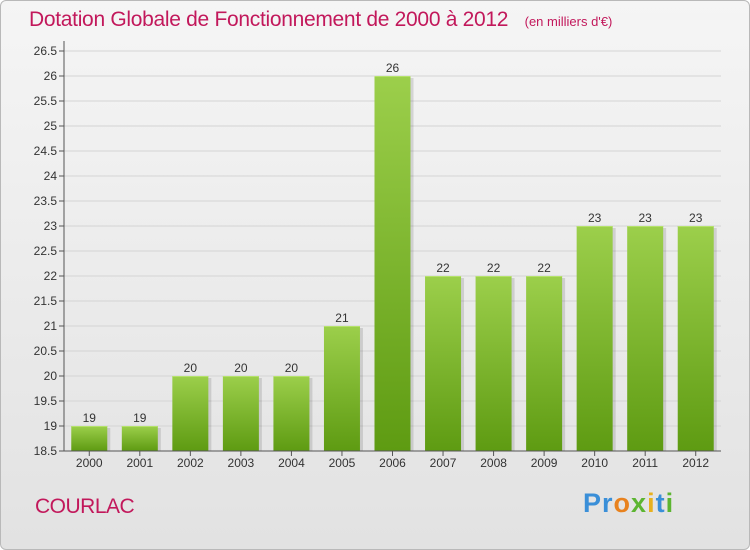 Image resolution: width=750 pixels, height=550 pixels. I want to click on y-tick-label: 21.5, so click(46, 301).